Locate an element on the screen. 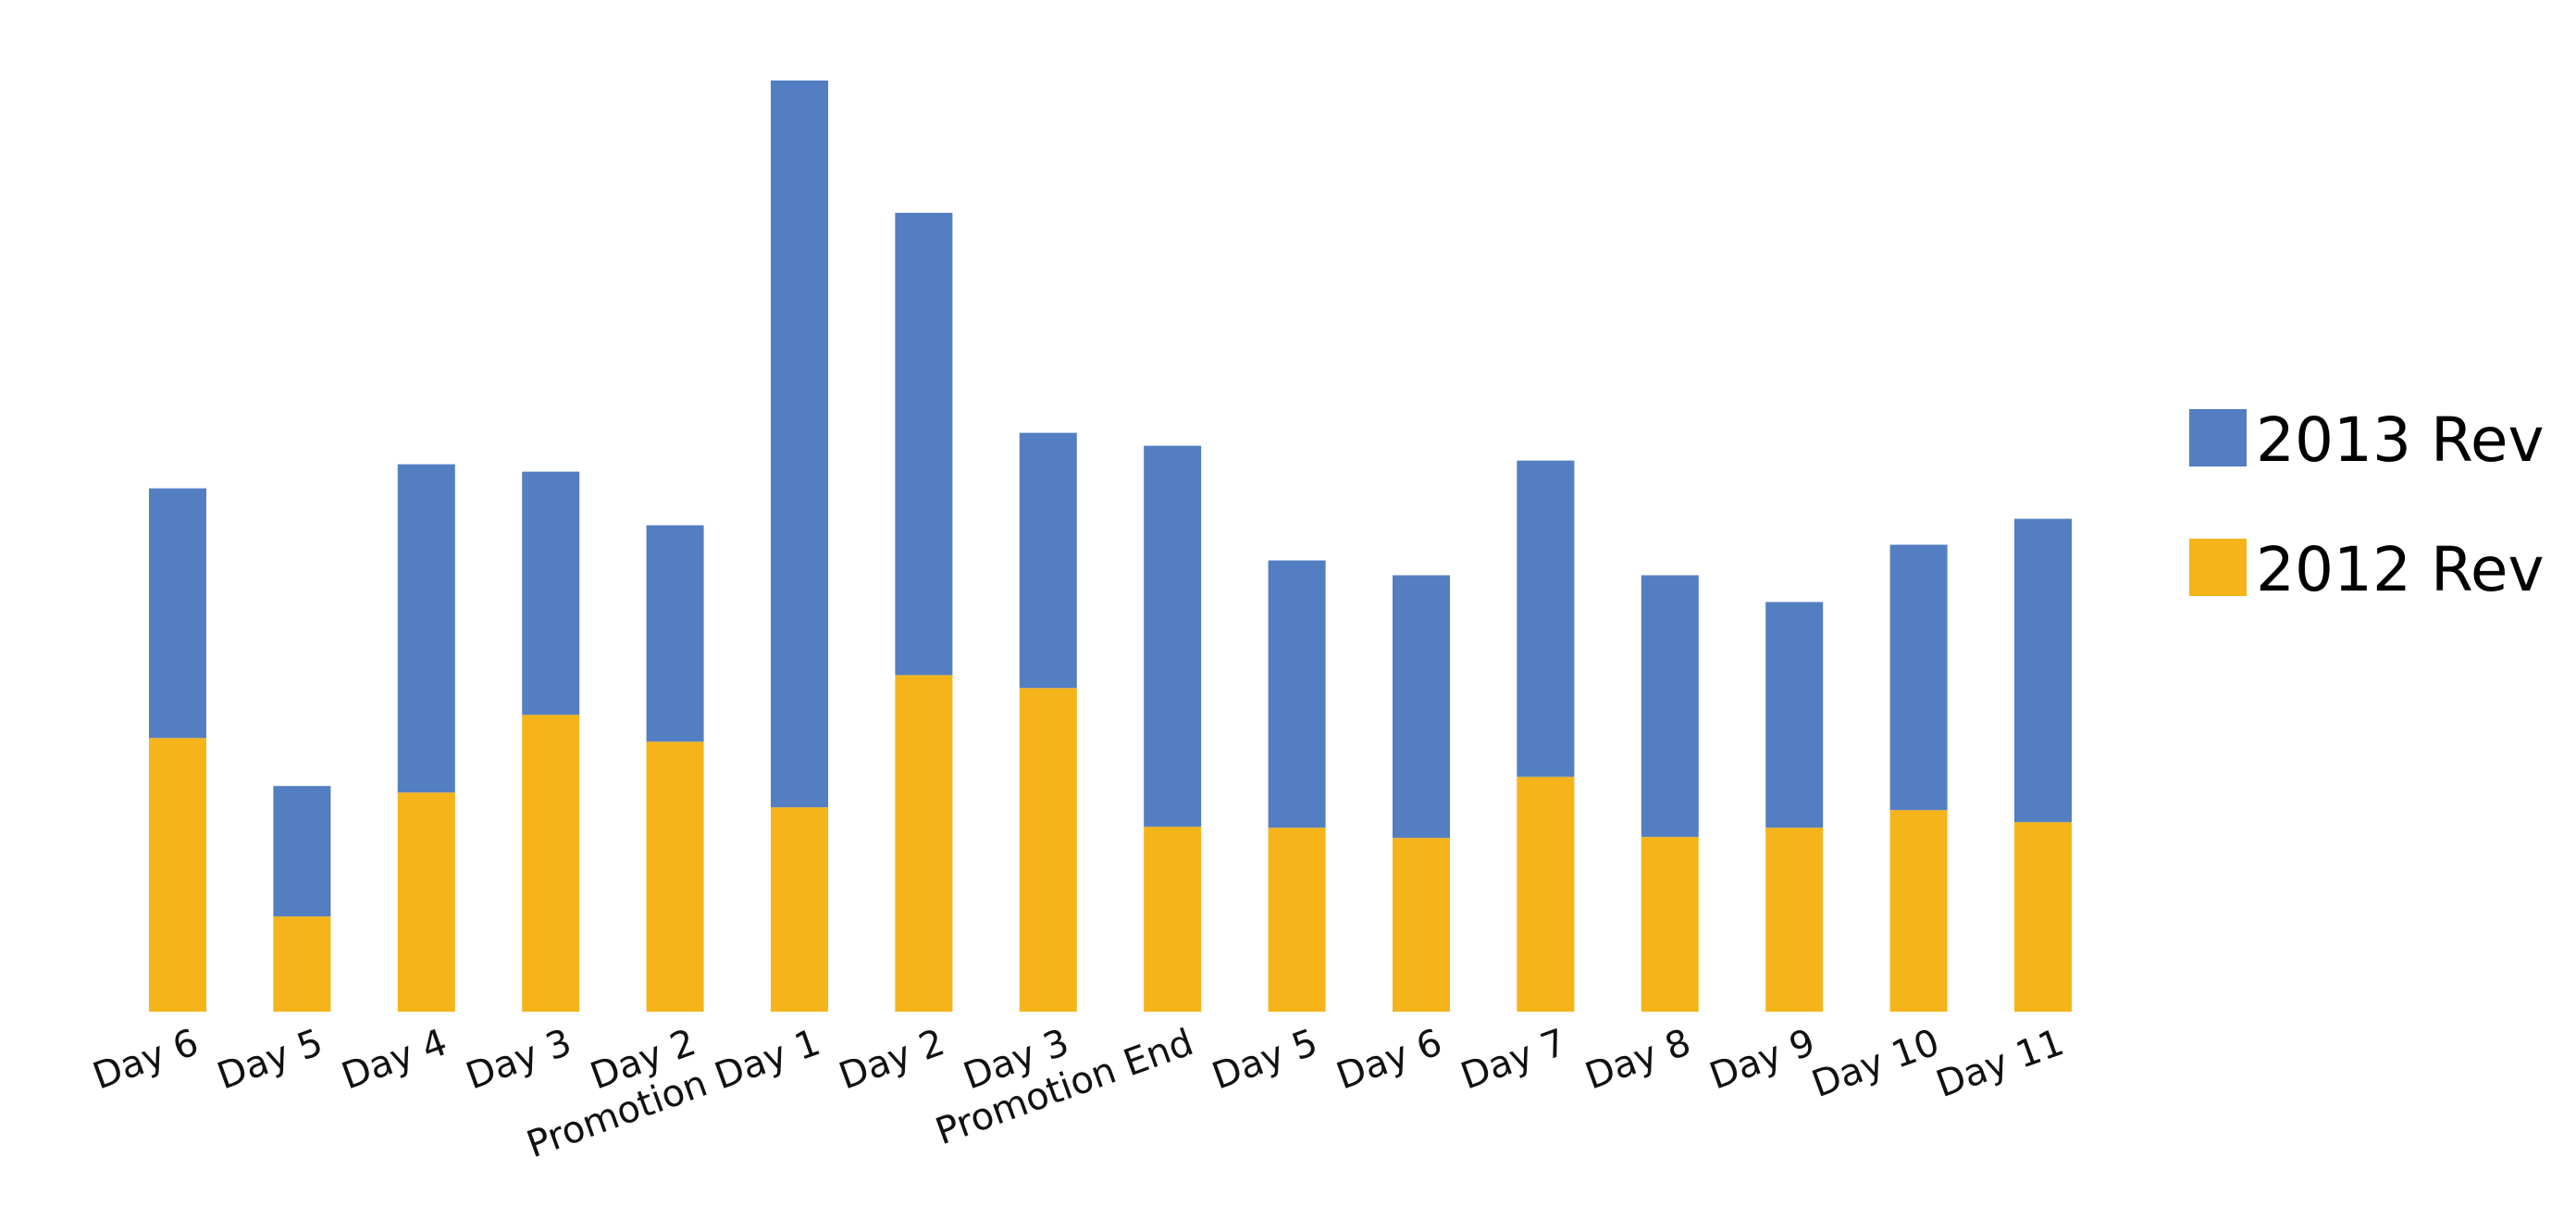 The height and width of the screenshot is (1219, 2576). x-tick-label: Day 10 is located at coordinates (1876, 1063).